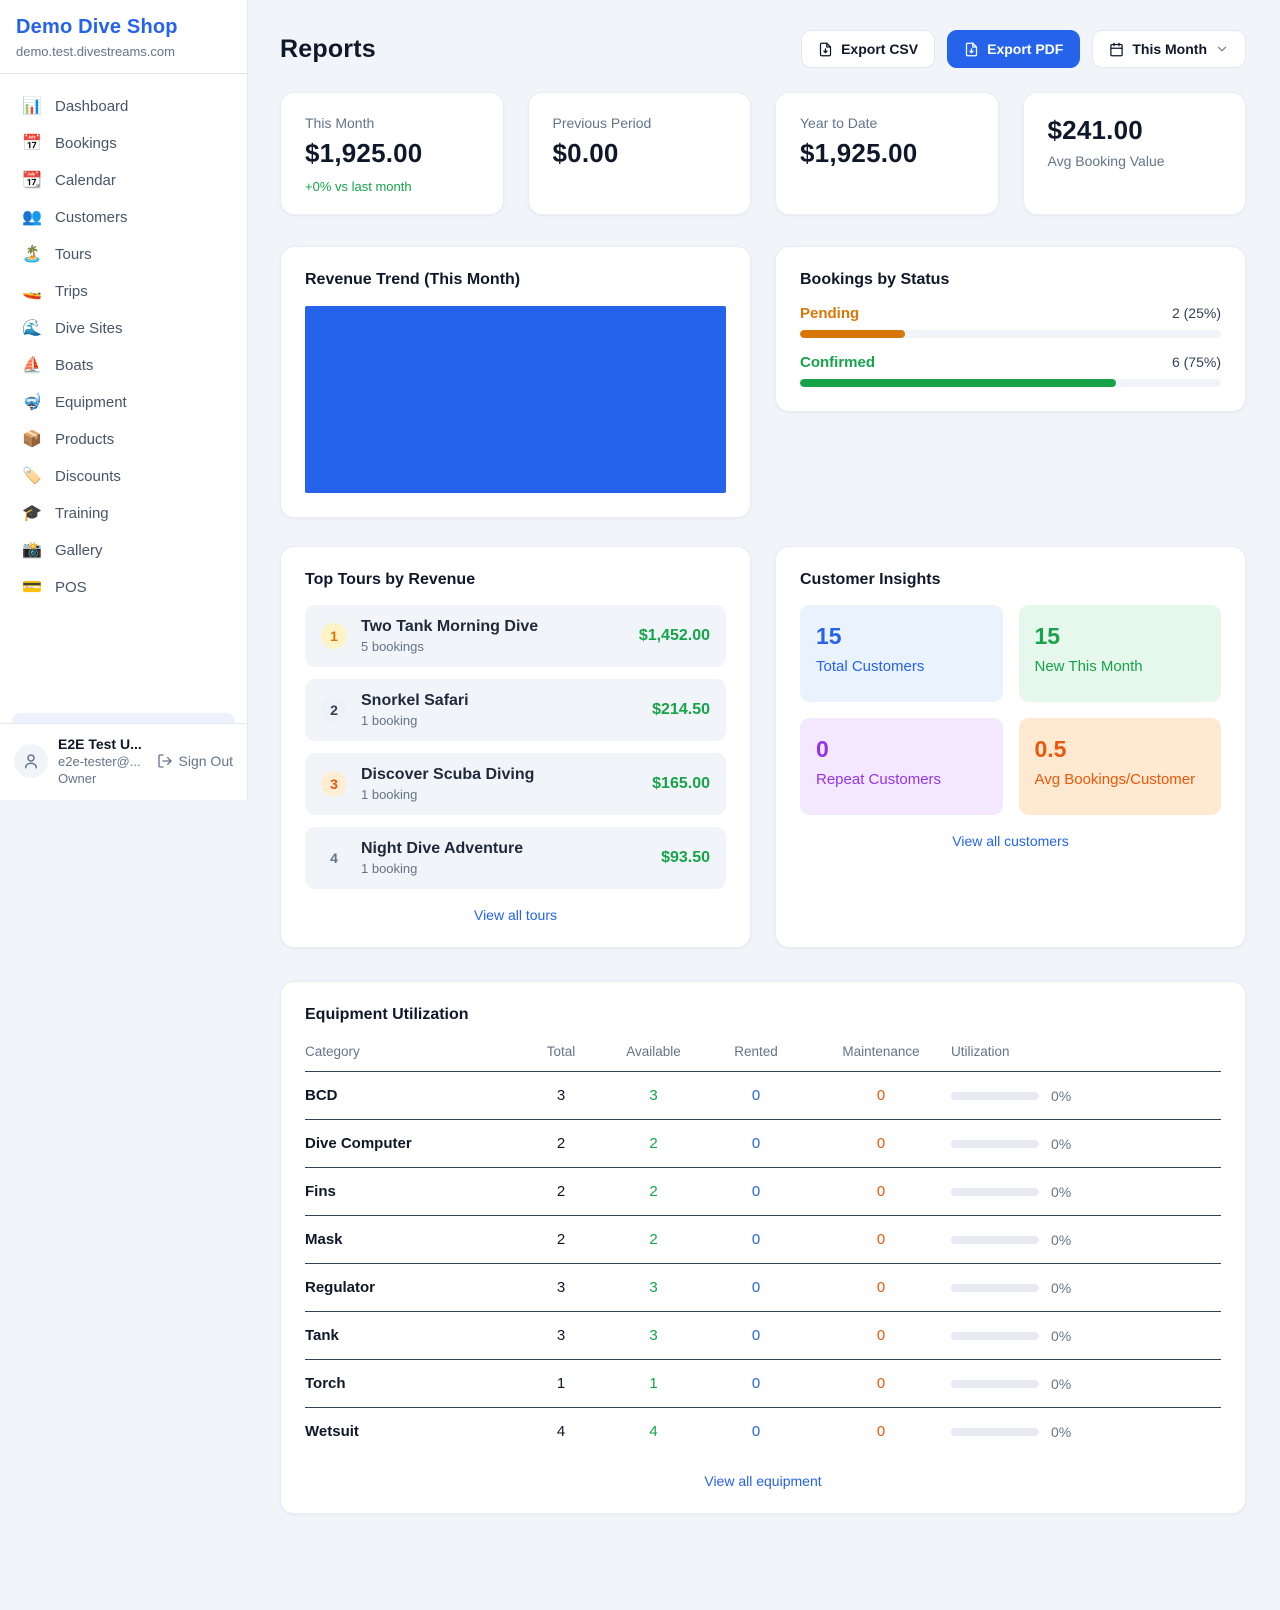 Image resolution: width=1280 pixels, height=1610 pixels. Describe the element at coordinates (332, 1431) in the screenshot. I see `cell-category: Wetsuit` at that location.